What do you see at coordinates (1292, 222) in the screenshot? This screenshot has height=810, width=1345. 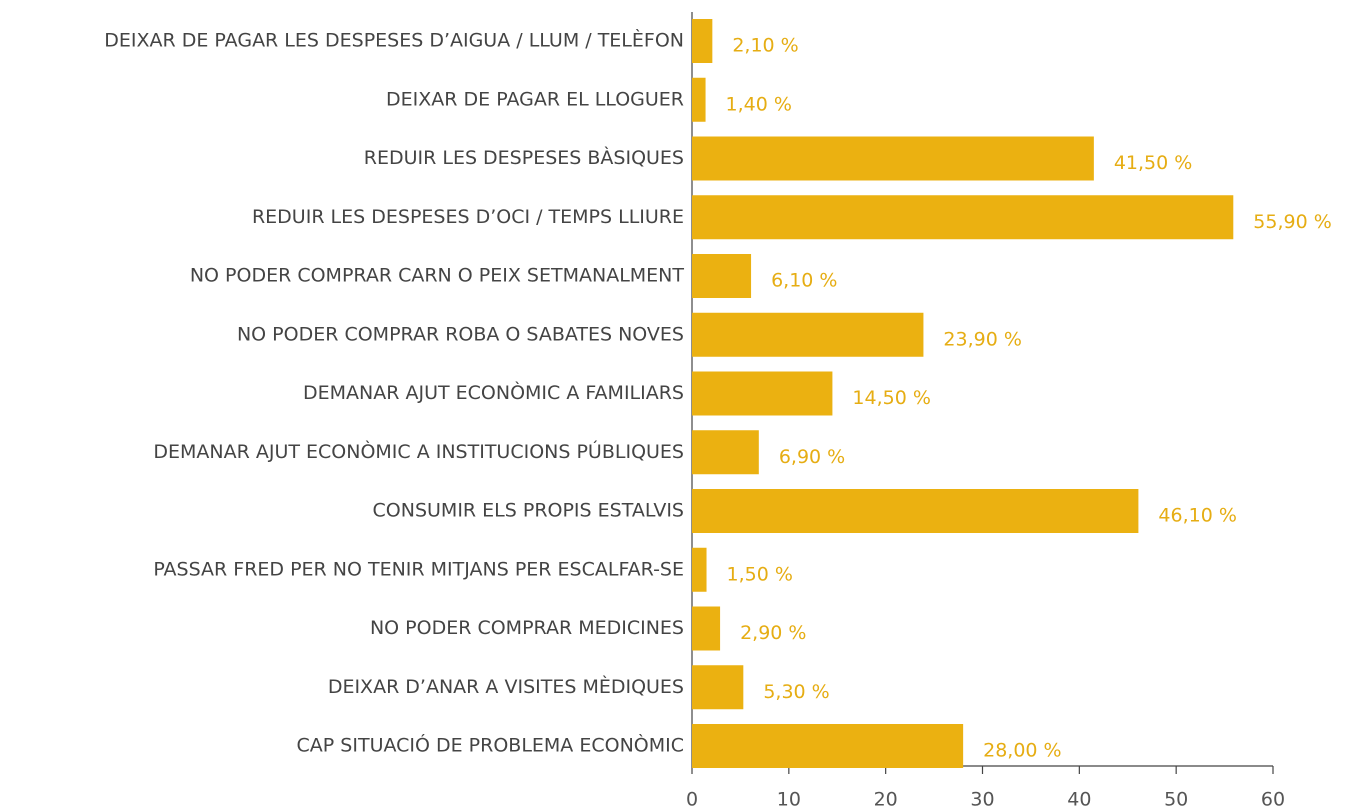 I see `value-label: 55,90 %` at bounding box center [1292, 222].